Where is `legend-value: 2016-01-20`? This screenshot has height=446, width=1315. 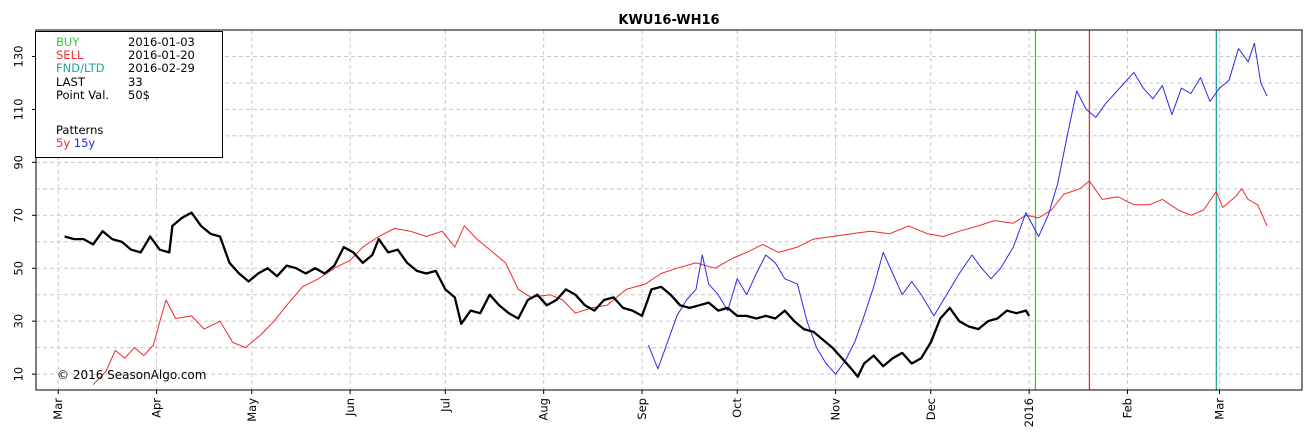 legend-value: 2016-01-20 is located at coordinates (161, 55).